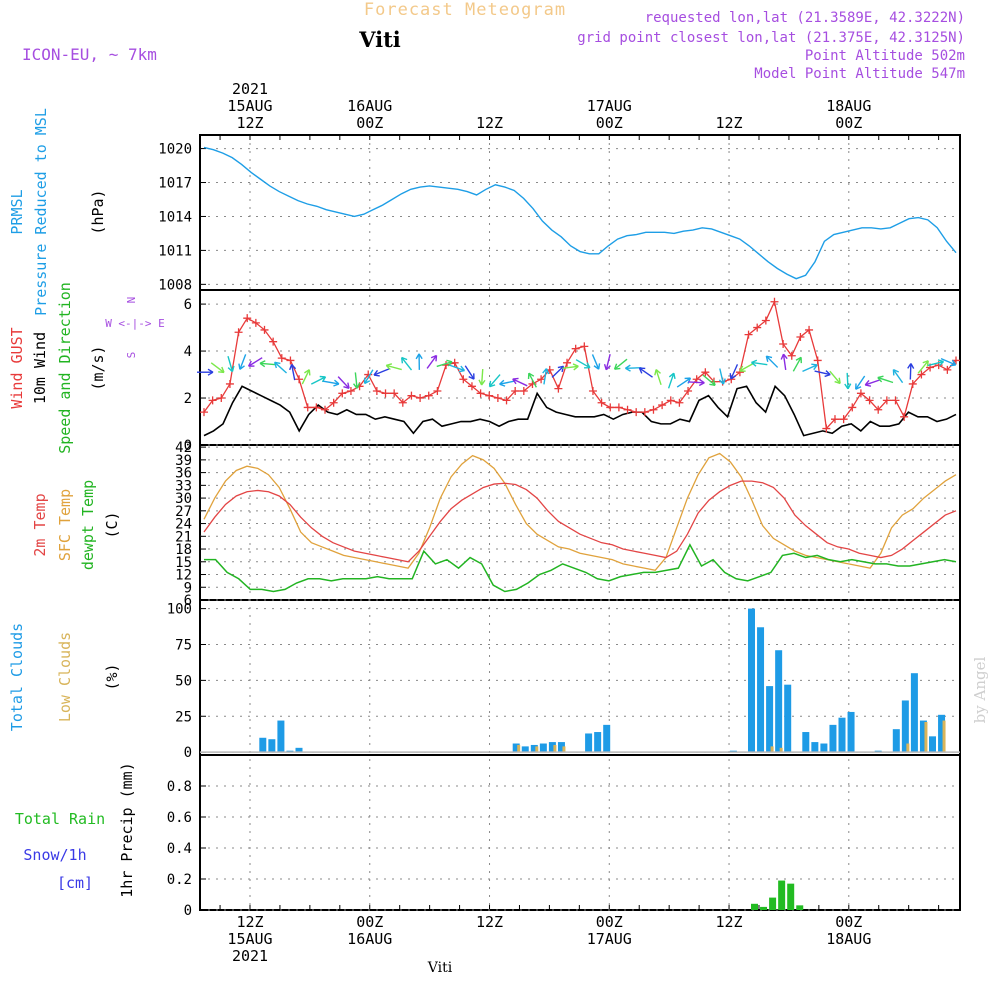 The width and height of the screenshot is (1000, 1000). What do you see at coordinates (859, 74) in the screenshot?
I see `location-info-line: Model Point Altitude 547m` at bounding box center [859, 74].